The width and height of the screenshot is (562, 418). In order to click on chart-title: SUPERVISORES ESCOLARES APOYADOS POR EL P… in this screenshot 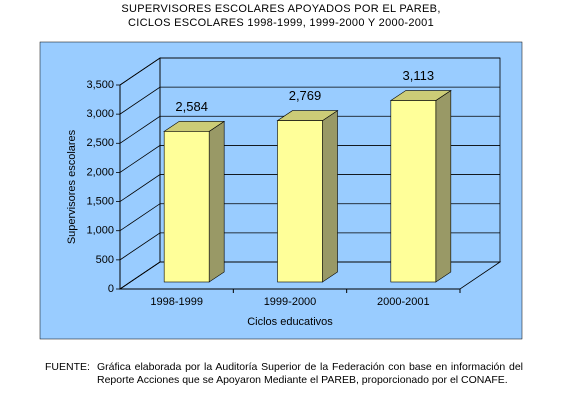, I will do `click(280, 9)`.